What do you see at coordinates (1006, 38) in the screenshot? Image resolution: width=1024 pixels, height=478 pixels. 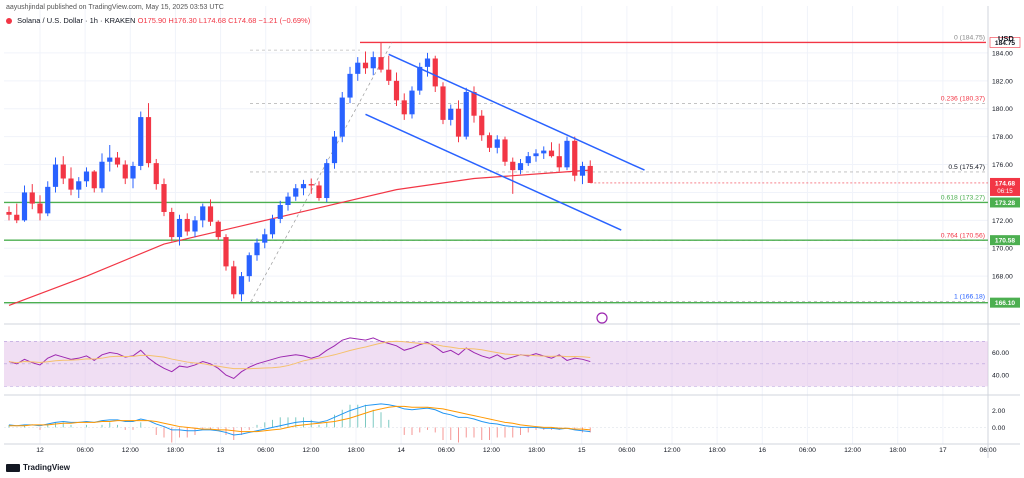 I see `currency-label: USD` at bounding box center [1006, 38].